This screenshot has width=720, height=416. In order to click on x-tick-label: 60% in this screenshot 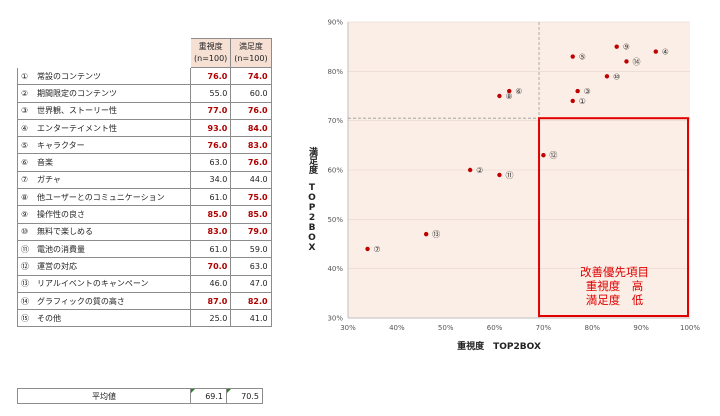, I will do `click(495, 328)`.